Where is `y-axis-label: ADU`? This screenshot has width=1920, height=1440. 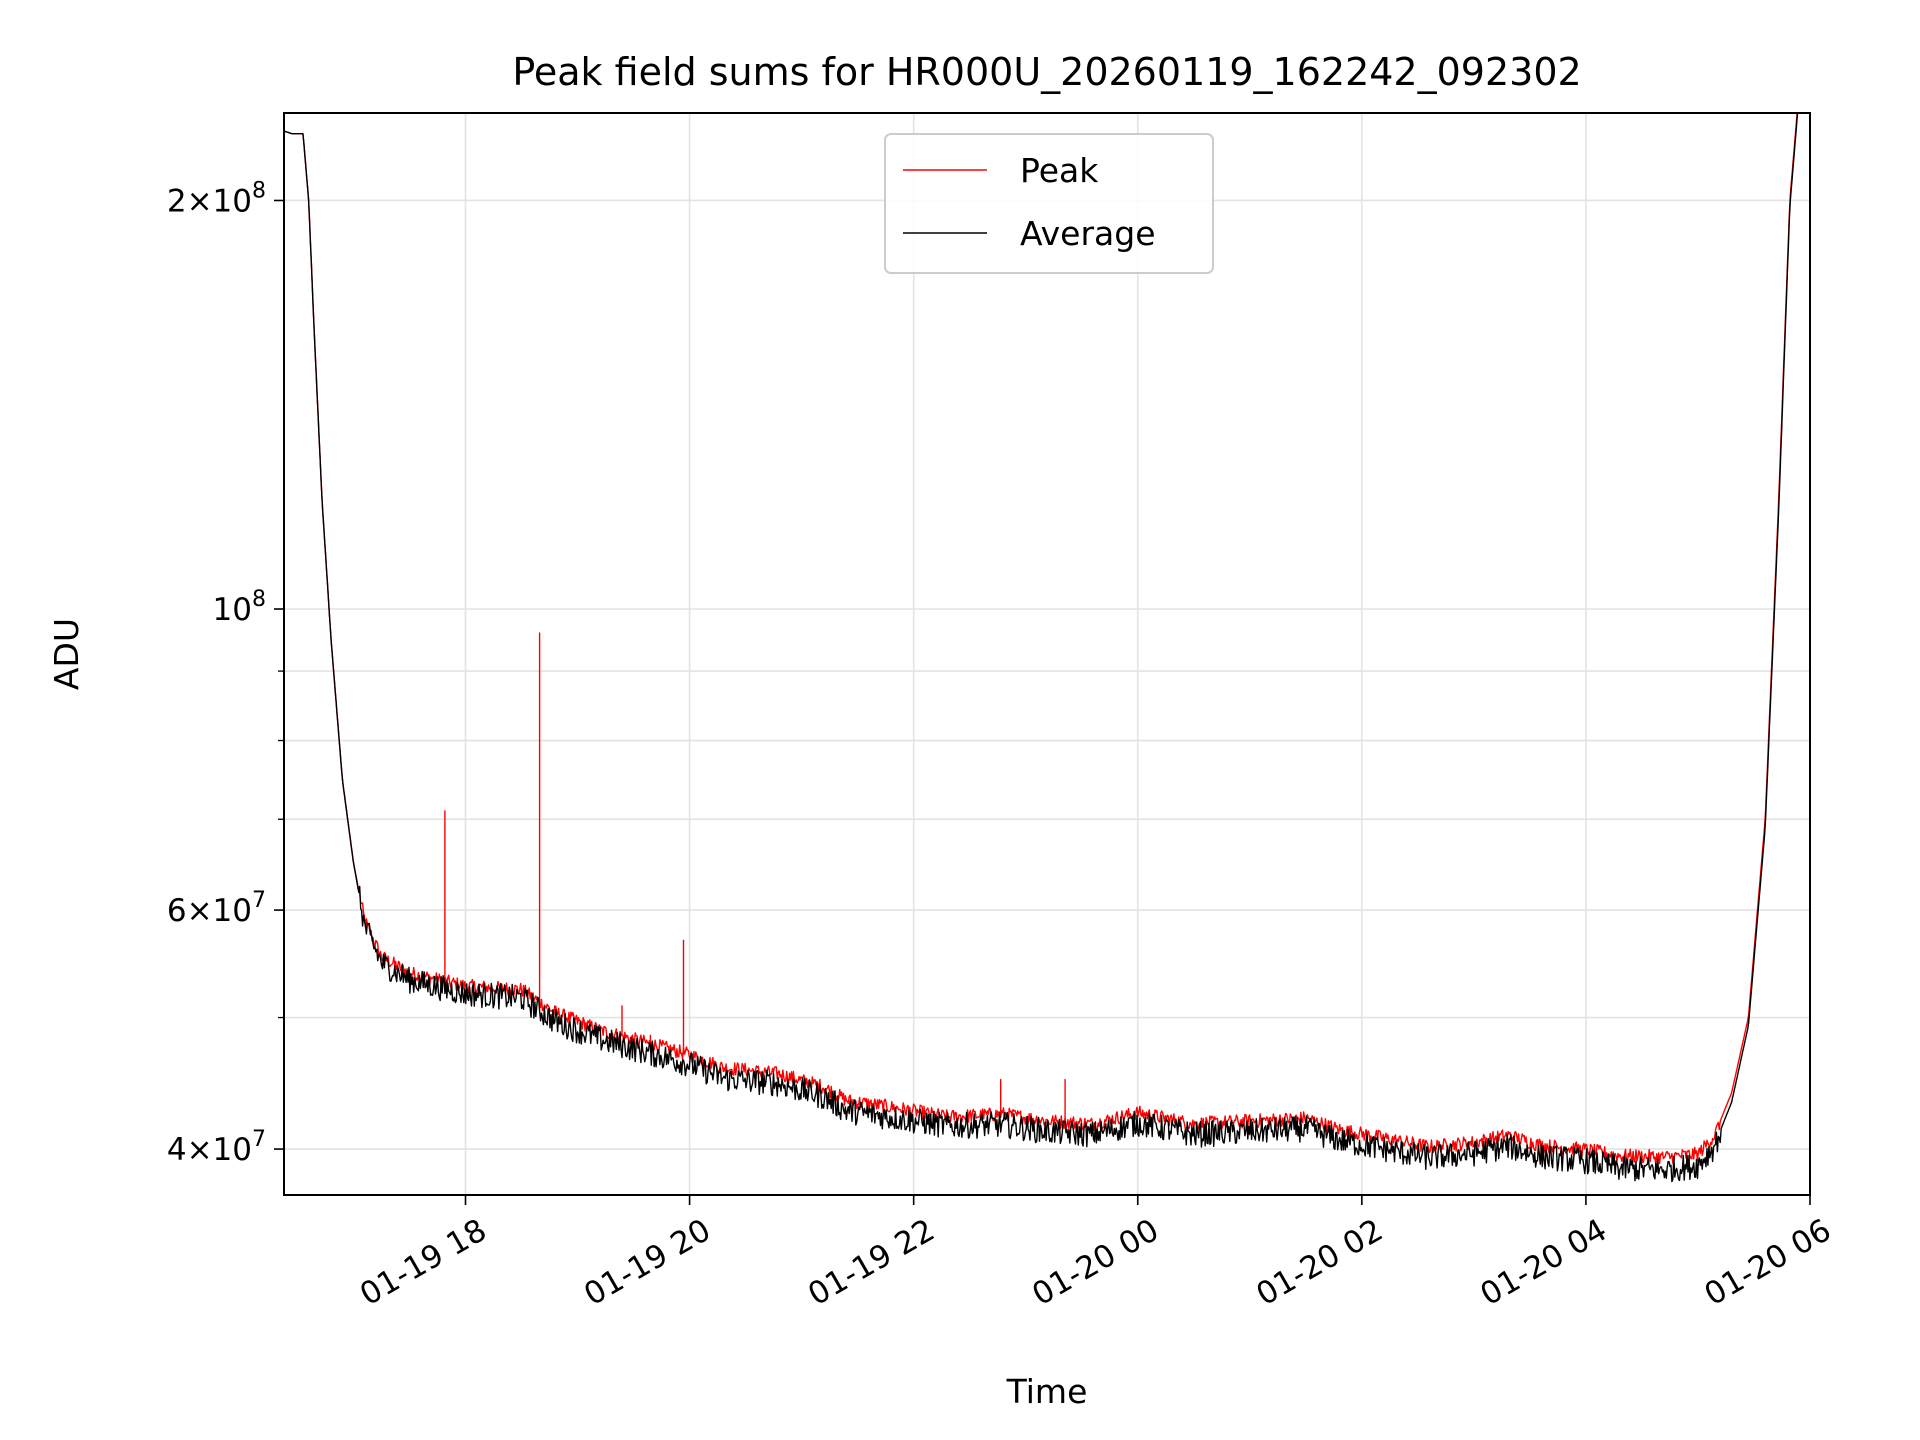
y-axis-label: ADU is located at coordinates (66, 654).